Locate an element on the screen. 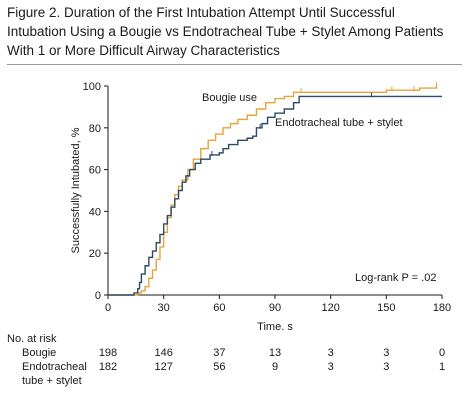 Image resolution: width=469 pixels, height=401 pixels. at-risk-count: 1 is located at coordinates (442, 367).